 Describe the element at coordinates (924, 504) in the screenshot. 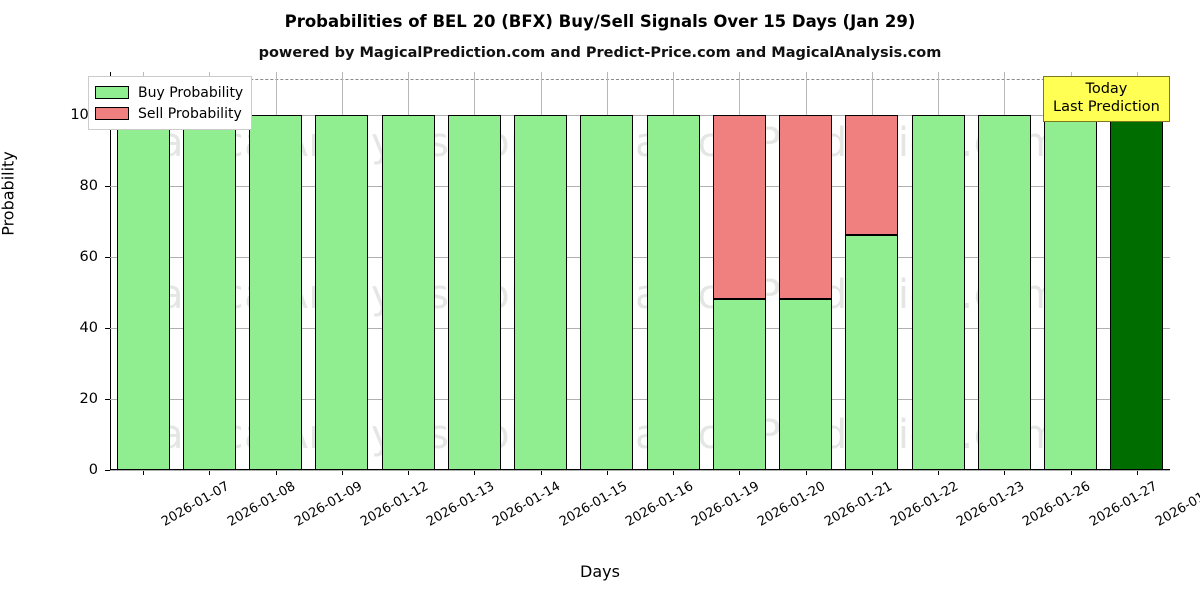

I see `x-tick-label: 2026-01-22` at that location.